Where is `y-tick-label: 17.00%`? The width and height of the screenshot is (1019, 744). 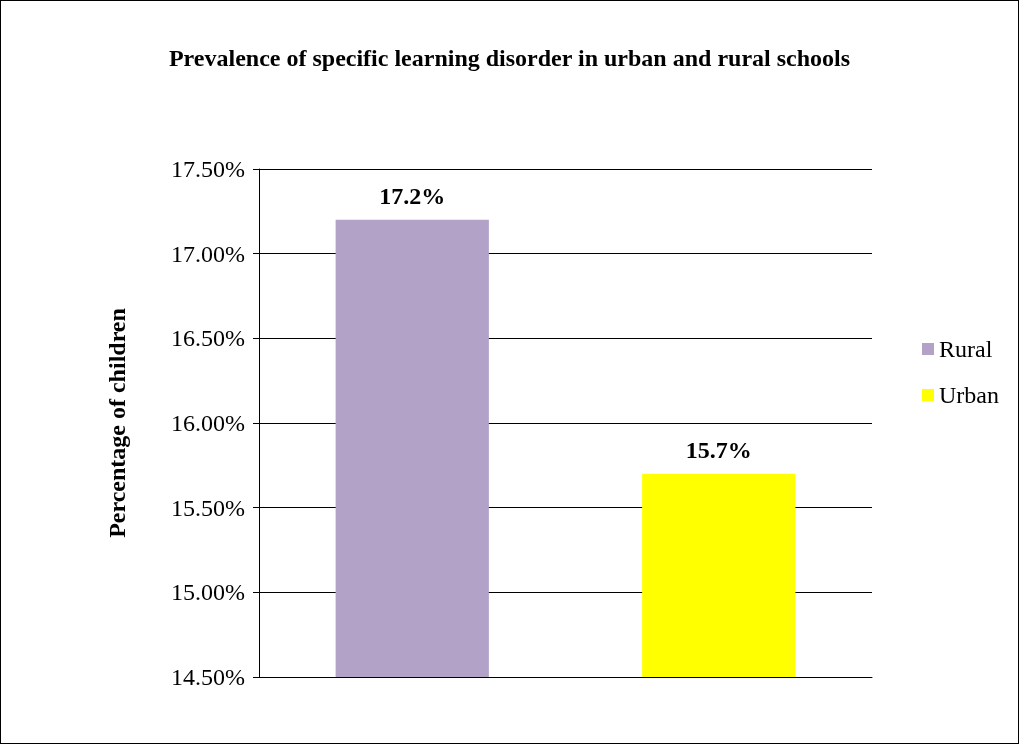 y-tick-label: 17.00% is located at coordinates (208, 253).